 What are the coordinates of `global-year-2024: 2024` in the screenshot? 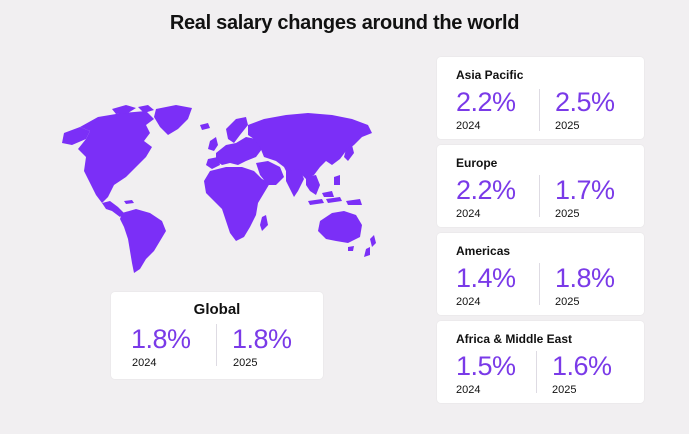 It's located at (144, 363).